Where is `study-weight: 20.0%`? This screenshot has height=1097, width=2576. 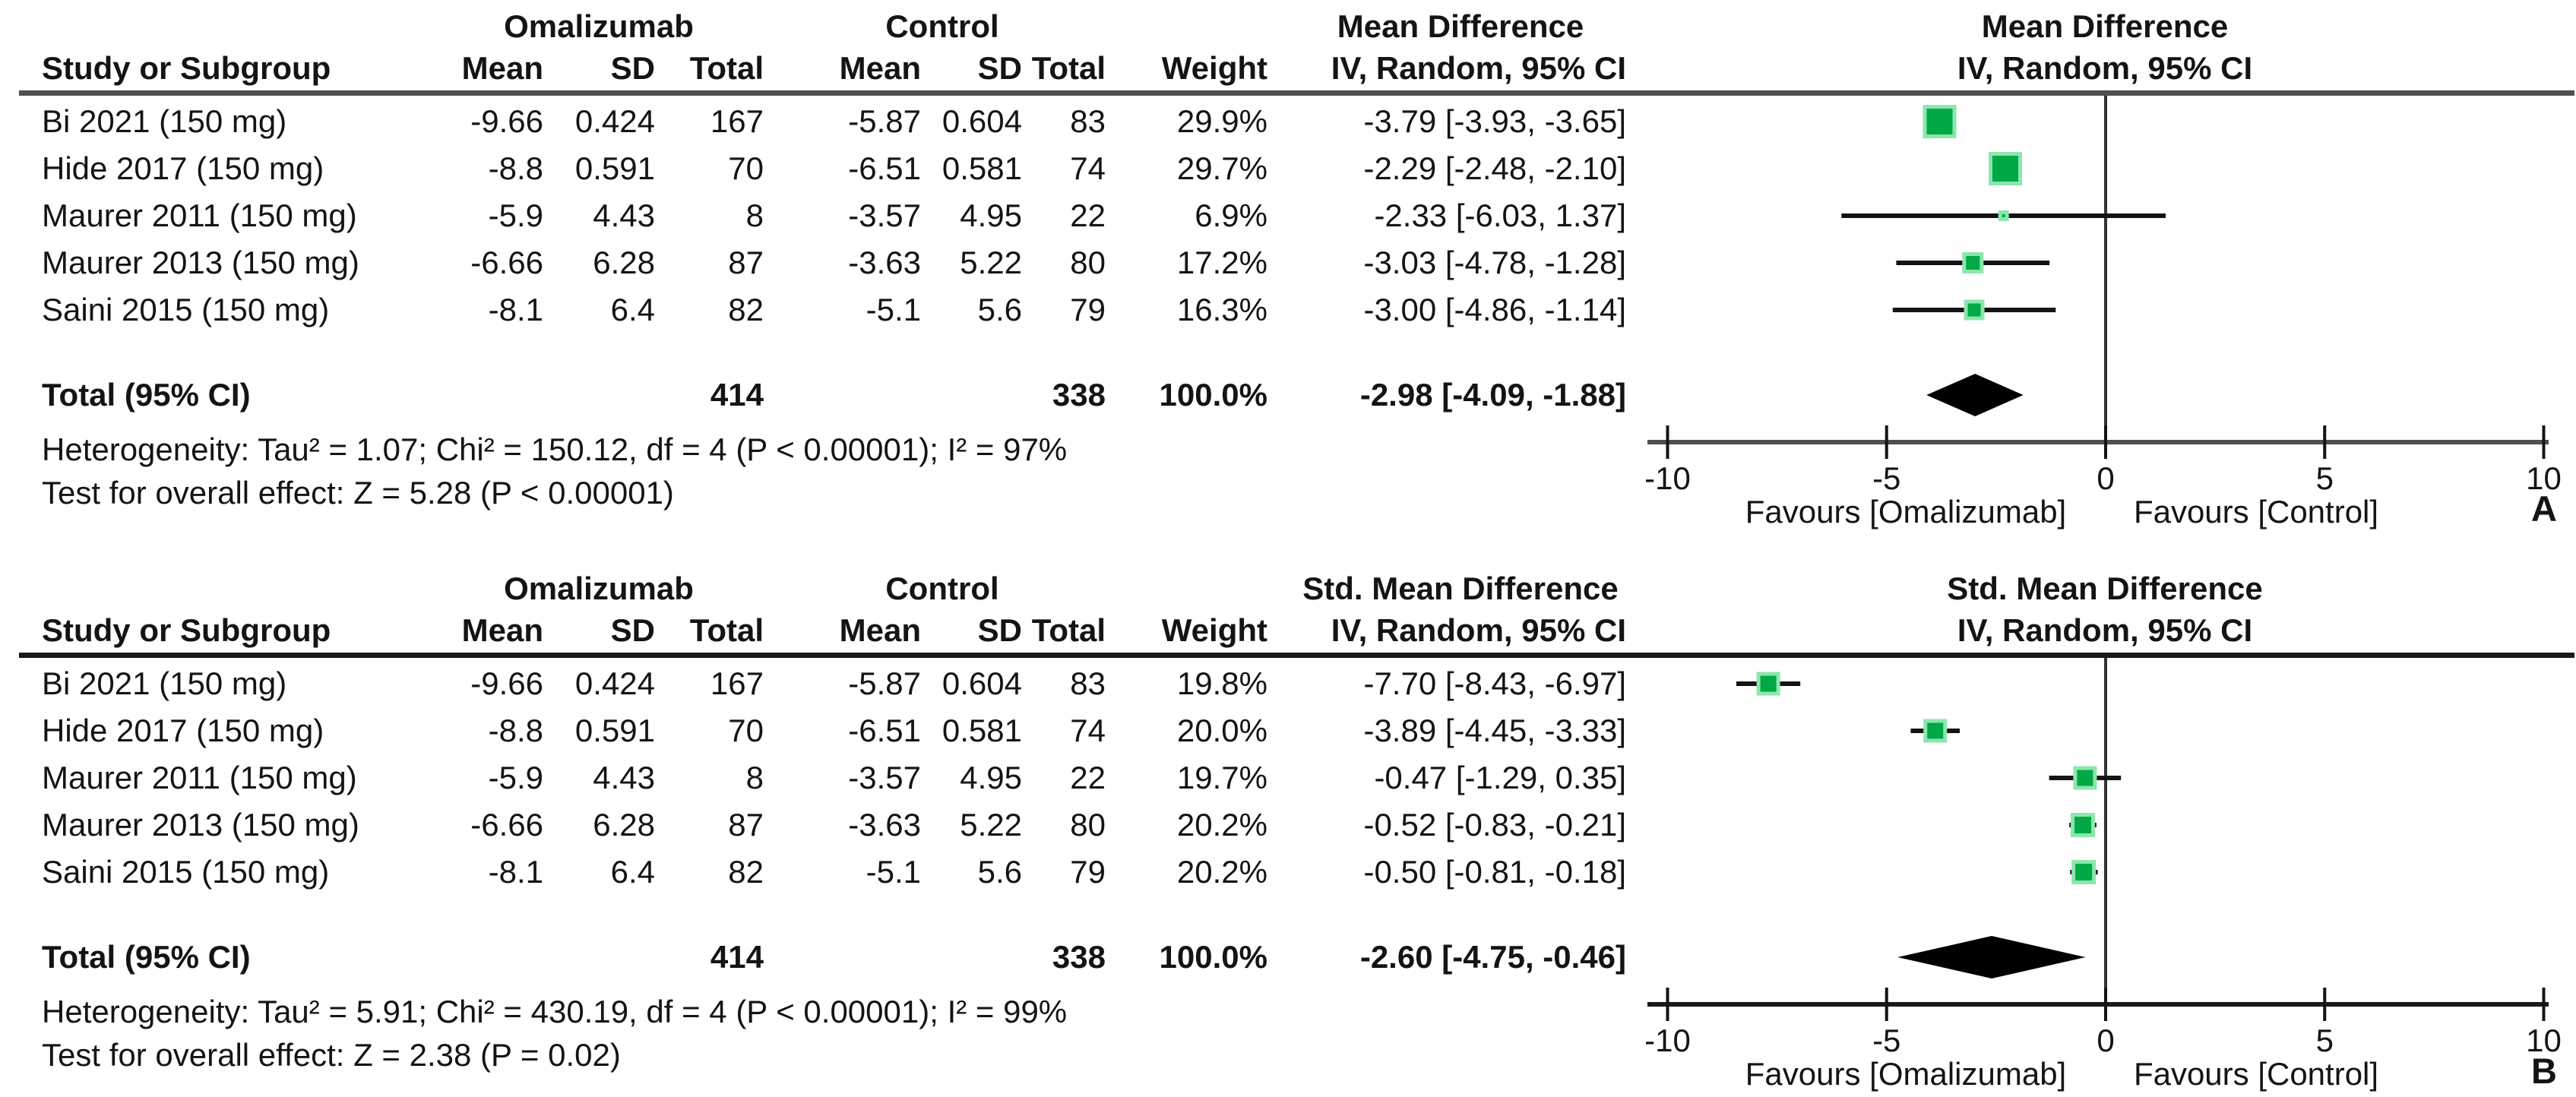
study-weight: 20.0% is located at coordinates (1221, 730).